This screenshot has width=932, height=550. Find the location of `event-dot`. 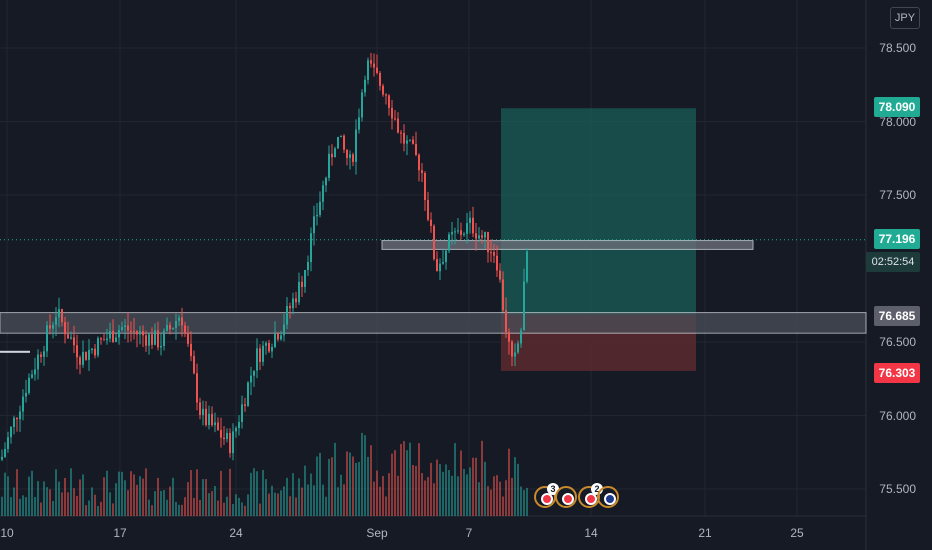

event-dot is located at coordinates (591, 499).